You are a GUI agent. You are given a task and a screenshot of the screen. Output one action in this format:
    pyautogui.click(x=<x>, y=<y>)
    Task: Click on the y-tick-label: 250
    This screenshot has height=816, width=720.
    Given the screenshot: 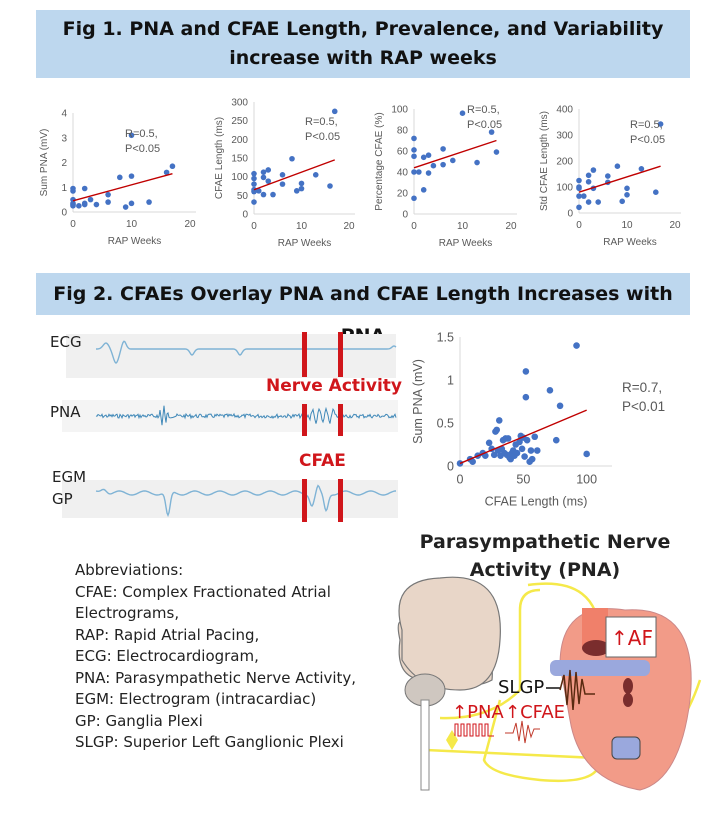 What is the action you would take?
    pyautogui.click(x=239, y=121)
    